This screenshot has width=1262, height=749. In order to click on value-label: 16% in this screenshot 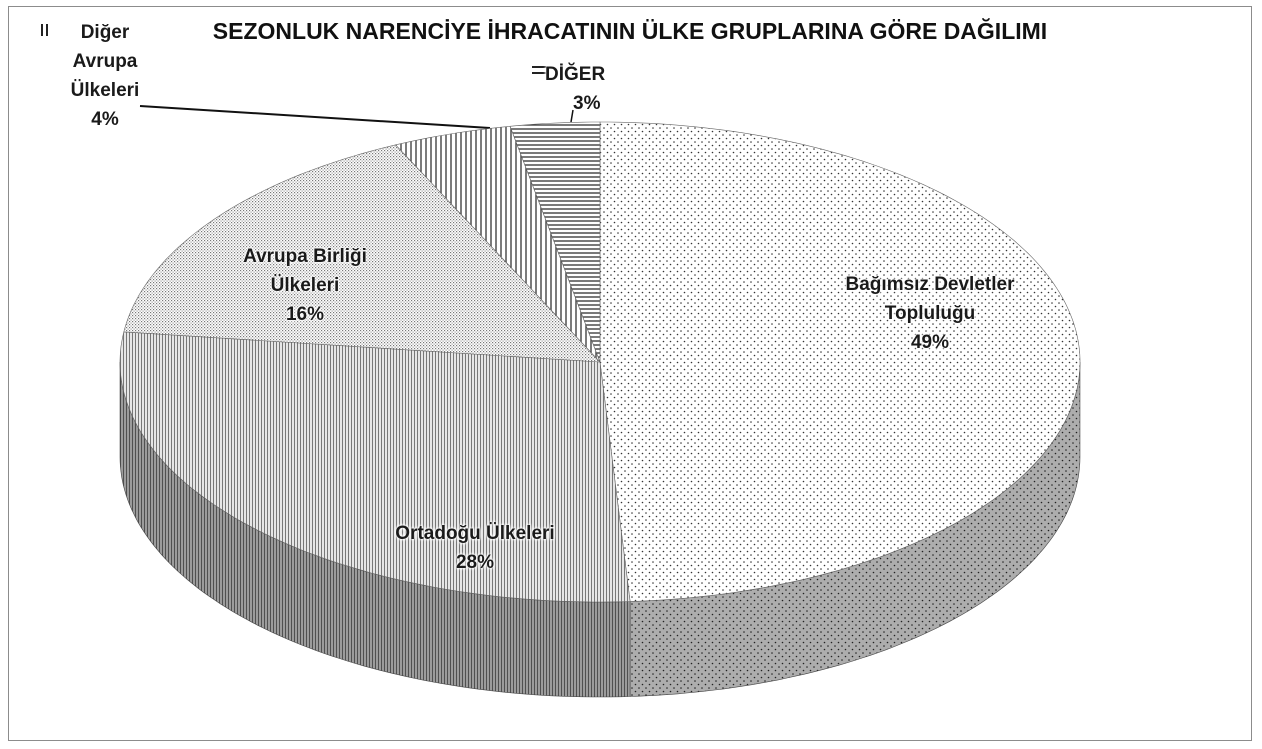, I will do `click(305, 314)`.